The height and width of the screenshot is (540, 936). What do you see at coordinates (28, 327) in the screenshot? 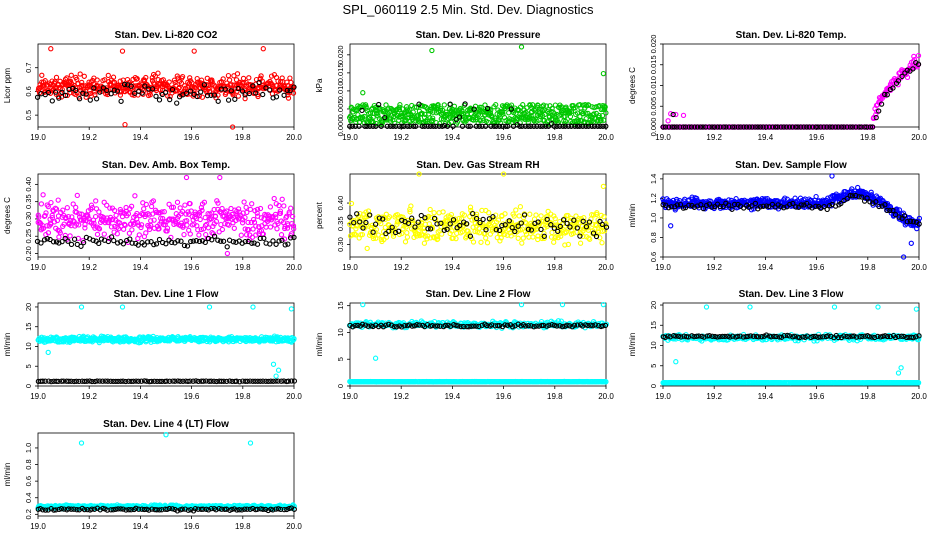
I see `y-tick-label: 15` at bounding box center [28, 327].